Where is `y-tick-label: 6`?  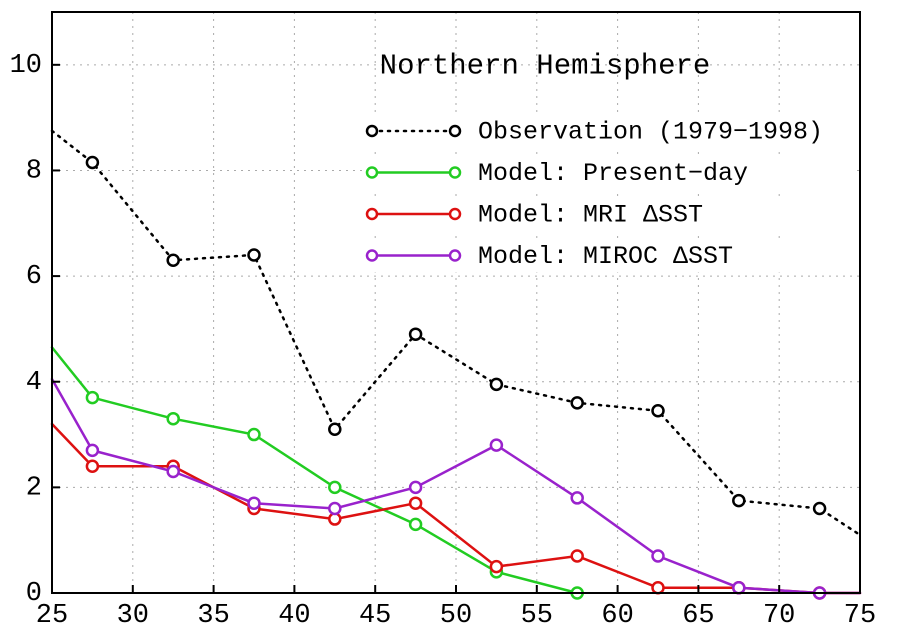 y-tick-label: 6 is located at coordinates (34, 277).